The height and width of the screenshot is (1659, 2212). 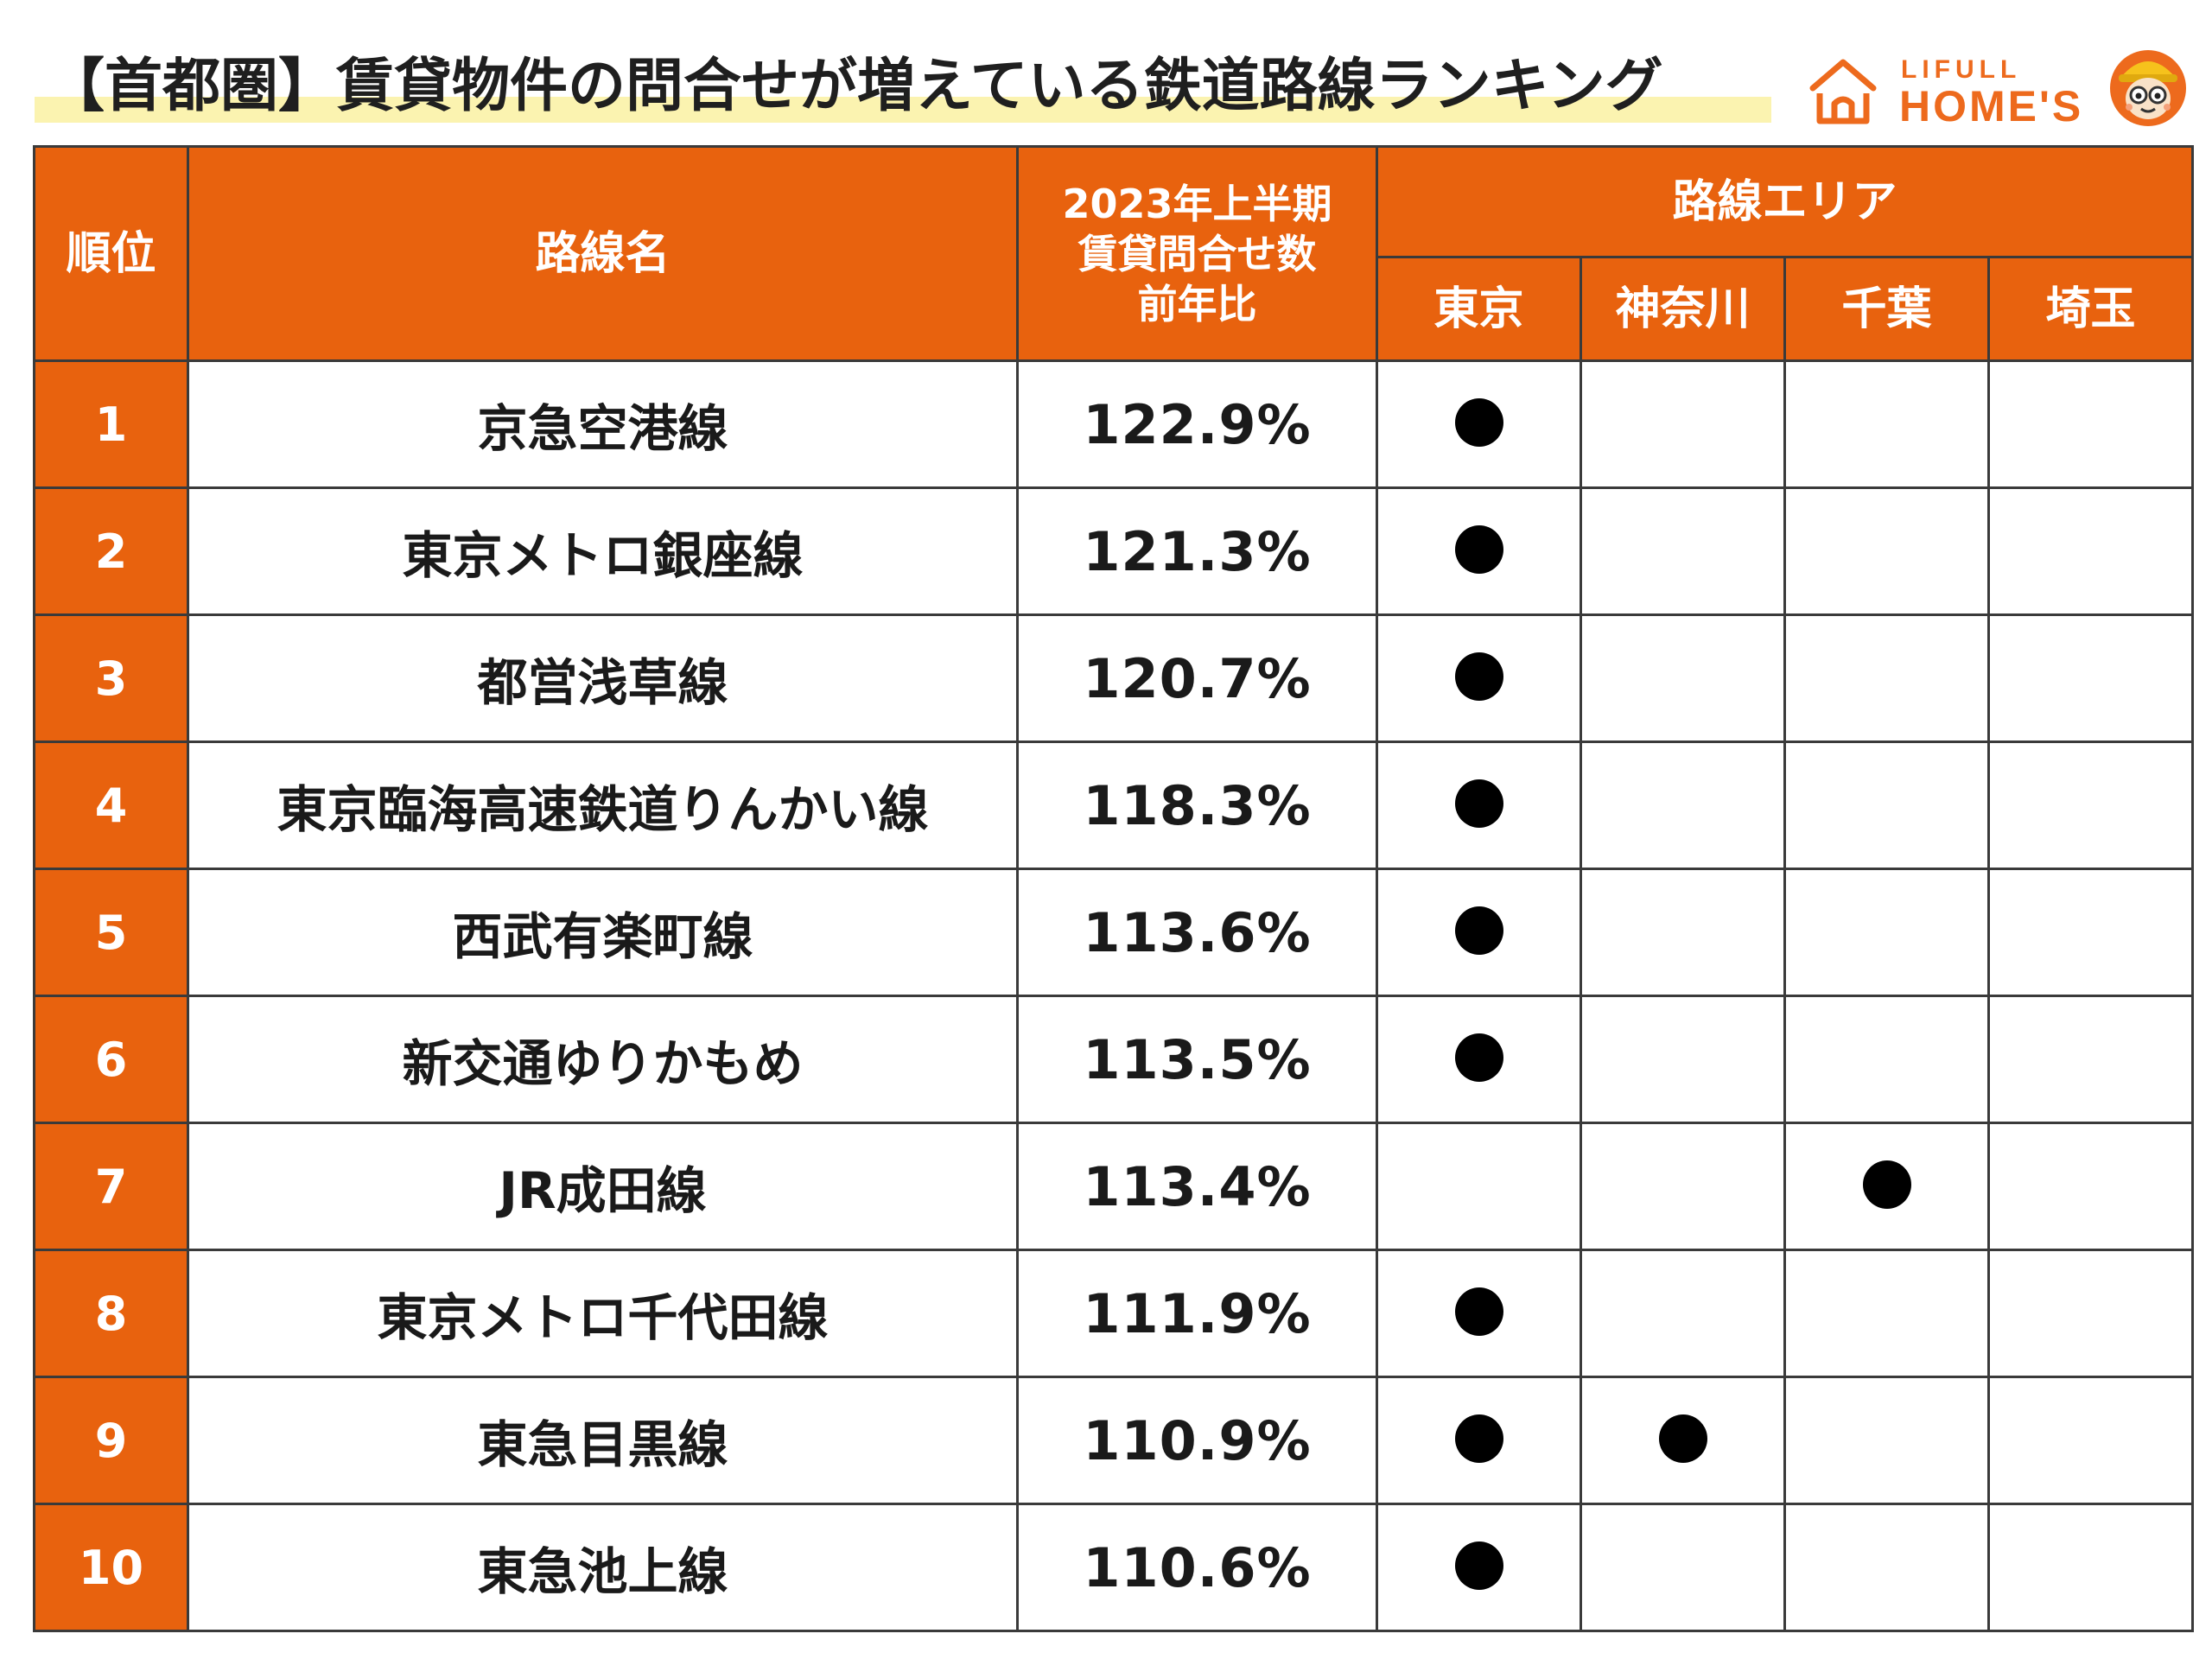 I want to click on rank-cell: 6, so click(x=111, y=1059).